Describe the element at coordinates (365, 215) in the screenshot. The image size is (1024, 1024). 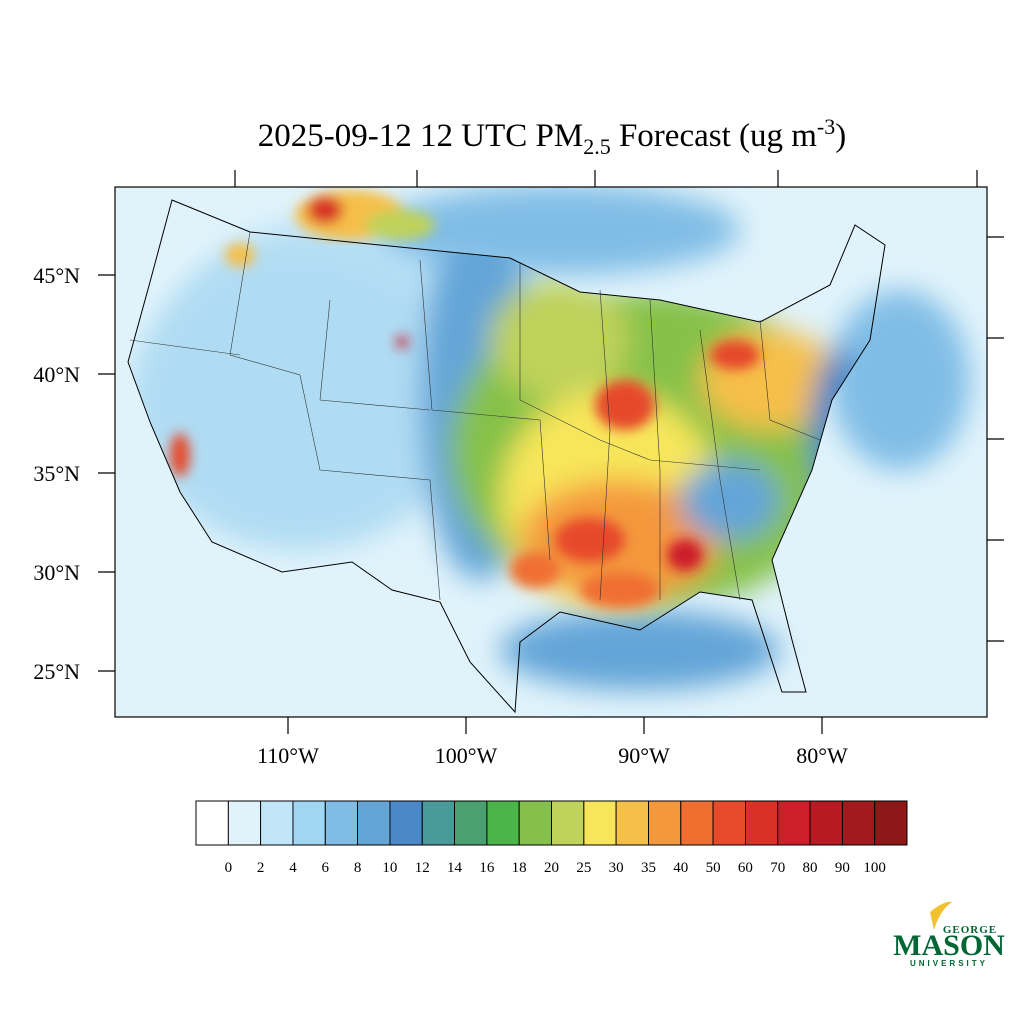
I see `north-plume` at that location.